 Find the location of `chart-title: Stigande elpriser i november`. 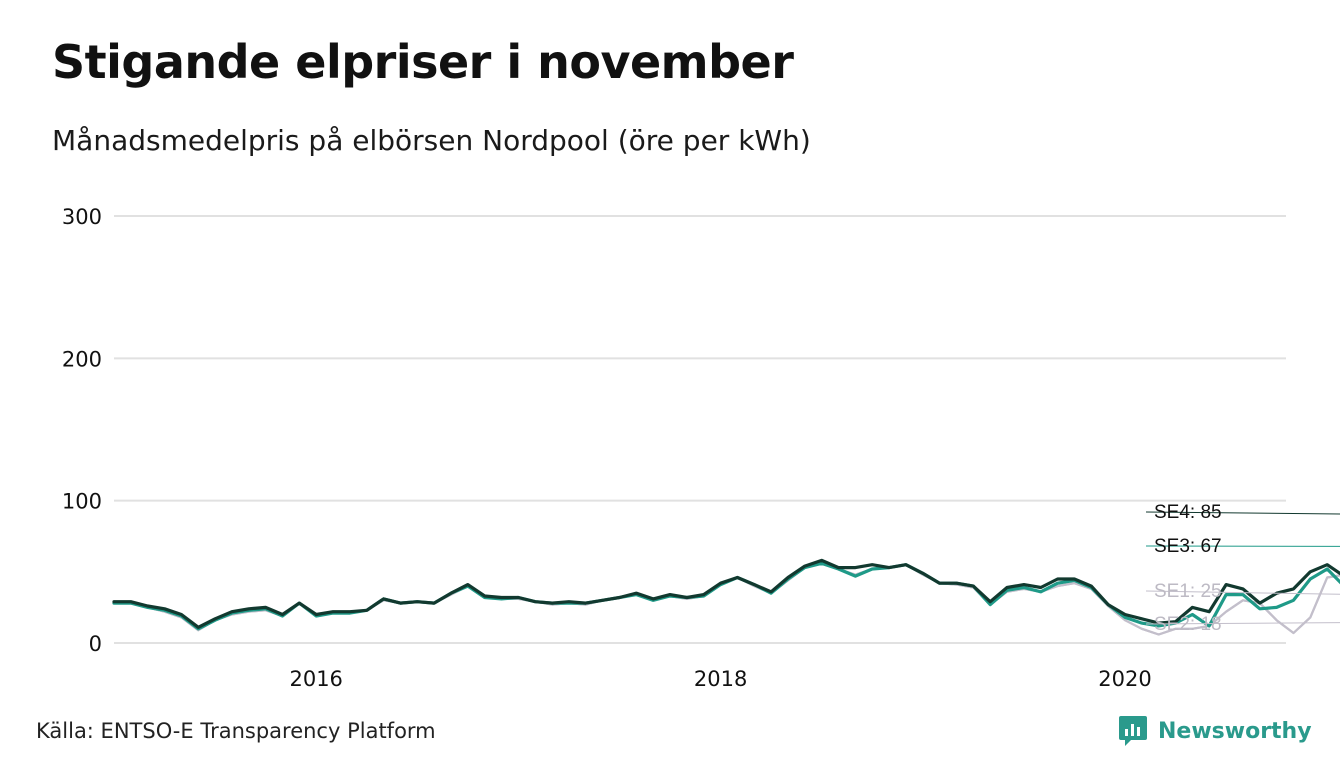

chart-title: Stigande elpriser i november is located at coordinates (423, 62).